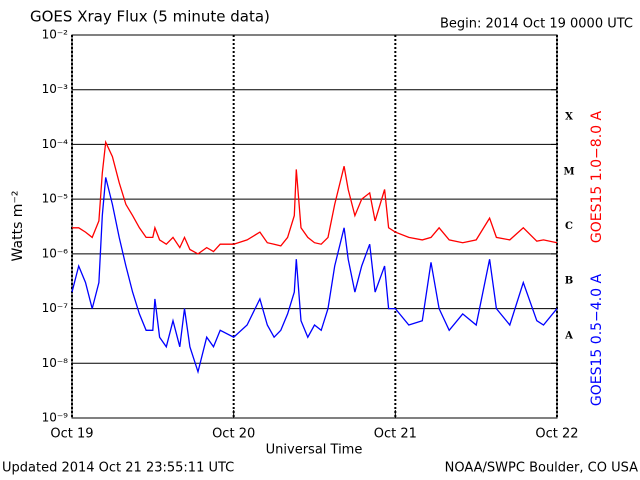 Image resolution: width=640 pixels, height=480 pixels. Describe the element at coordinates (55, 253) in the screenshot. I see `y-tick-label: 10⁻⁶` at that location.